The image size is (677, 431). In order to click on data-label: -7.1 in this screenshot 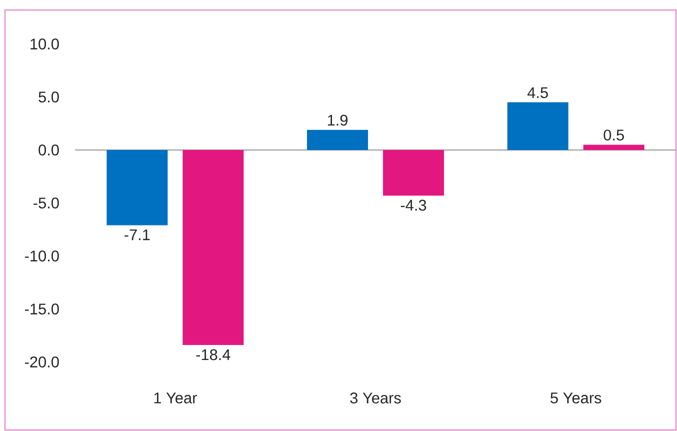, I will do `click(137, 234)`.